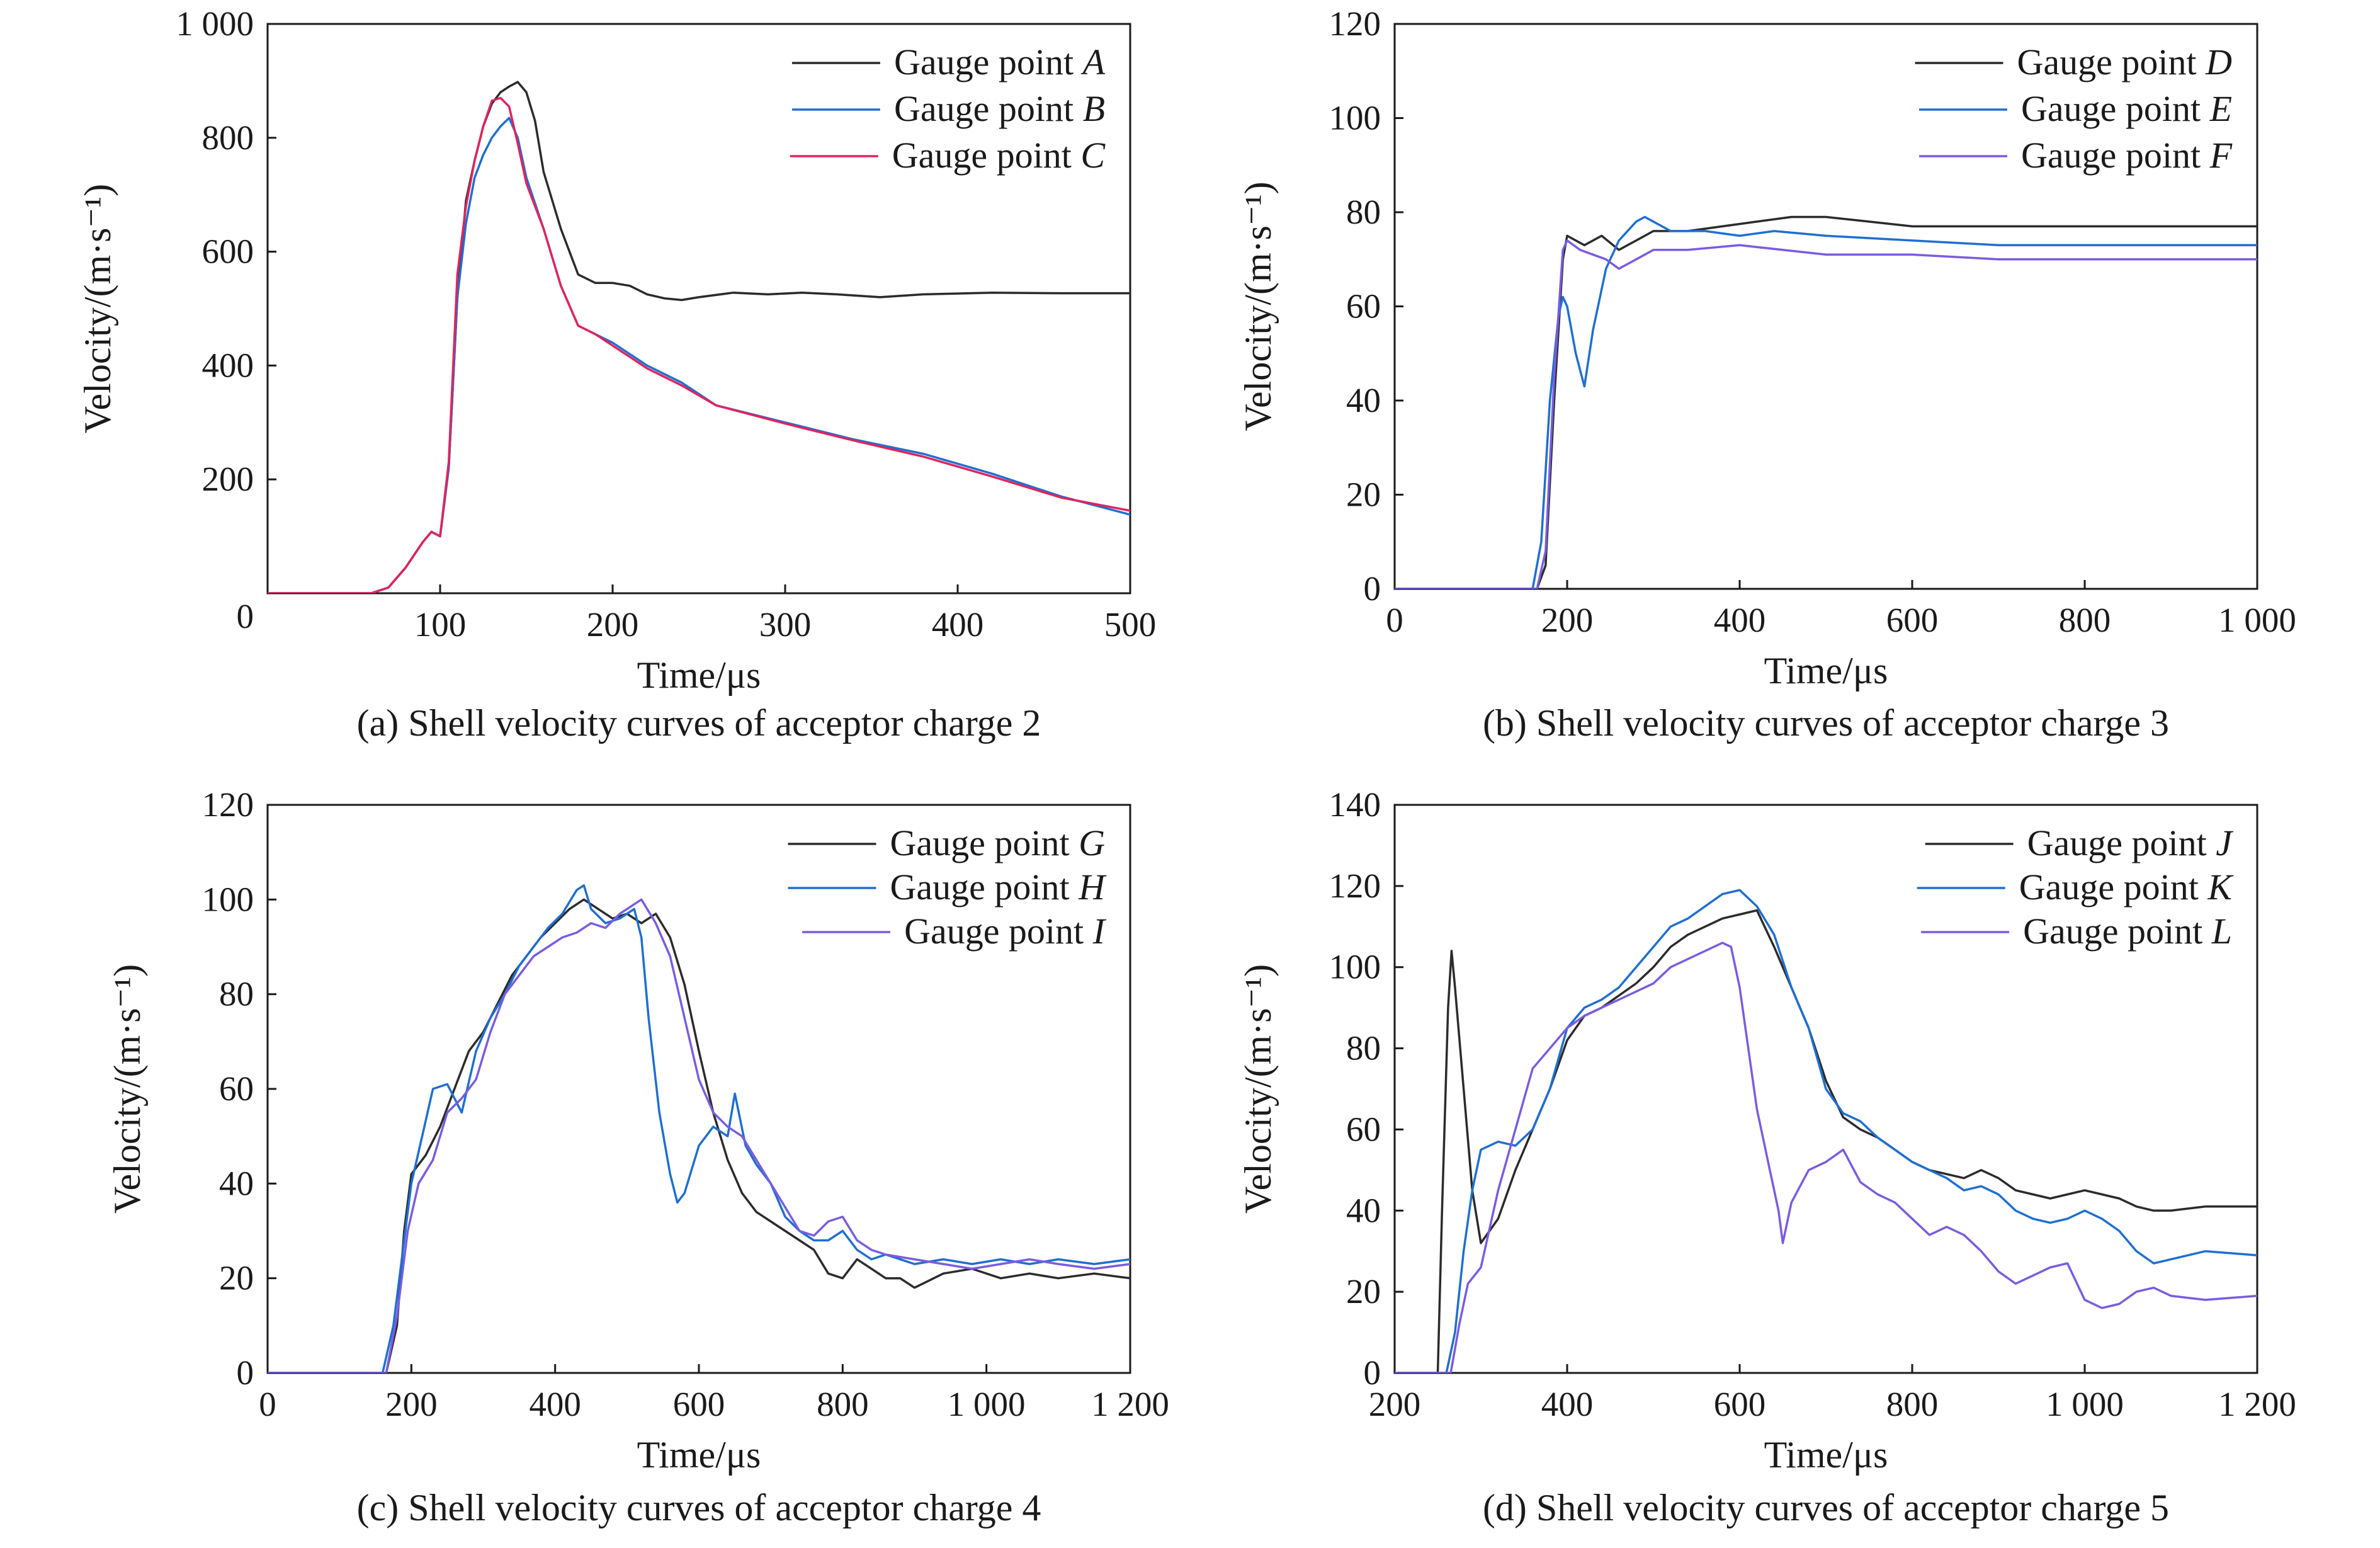 This screenshot has height=1548, width=2380. Describe the element at coordinates (999, 108) in the screenshot. I see `legend-entry-b: Gauge point B` at that location.